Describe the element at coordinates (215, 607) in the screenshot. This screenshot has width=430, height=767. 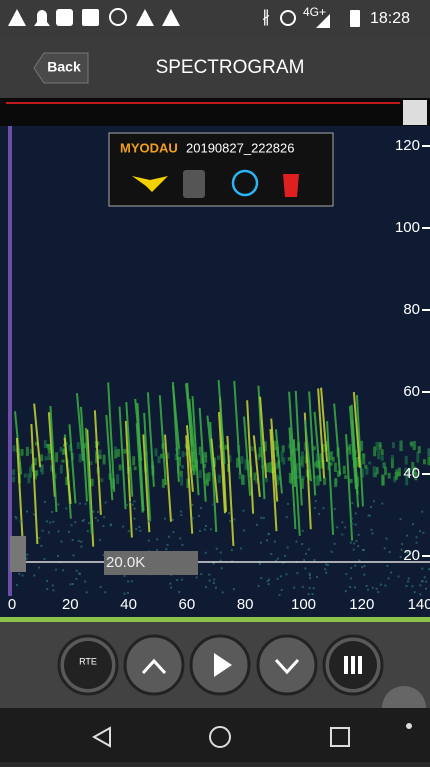
I see `x-axis` at that location.